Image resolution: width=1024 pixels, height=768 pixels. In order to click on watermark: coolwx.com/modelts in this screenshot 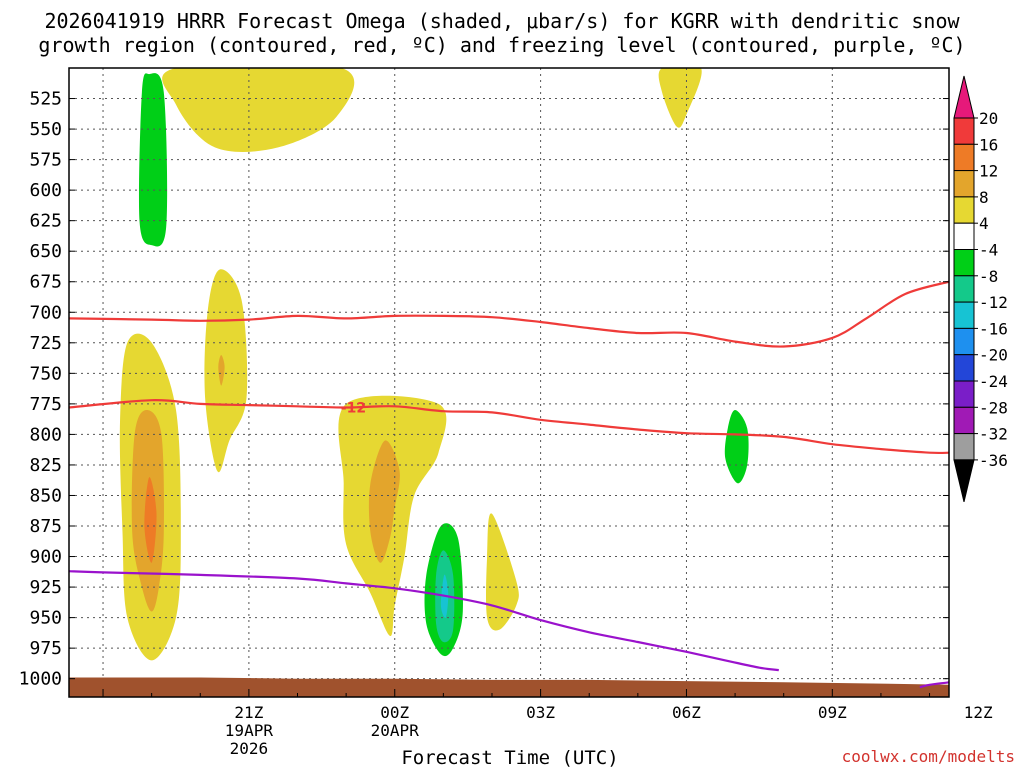, I will do `click(928, 756)`.